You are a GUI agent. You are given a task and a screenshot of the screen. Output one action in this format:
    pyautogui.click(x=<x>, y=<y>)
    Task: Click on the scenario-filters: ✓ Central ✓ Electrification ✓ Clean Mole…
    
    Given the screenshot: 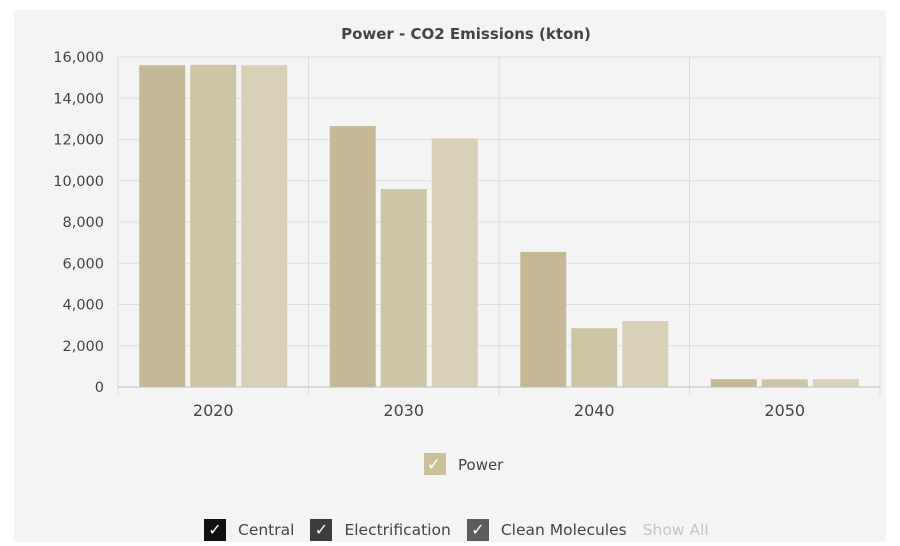 What is the action you would take?
    pyautogui.click(x=456, y=530)
    